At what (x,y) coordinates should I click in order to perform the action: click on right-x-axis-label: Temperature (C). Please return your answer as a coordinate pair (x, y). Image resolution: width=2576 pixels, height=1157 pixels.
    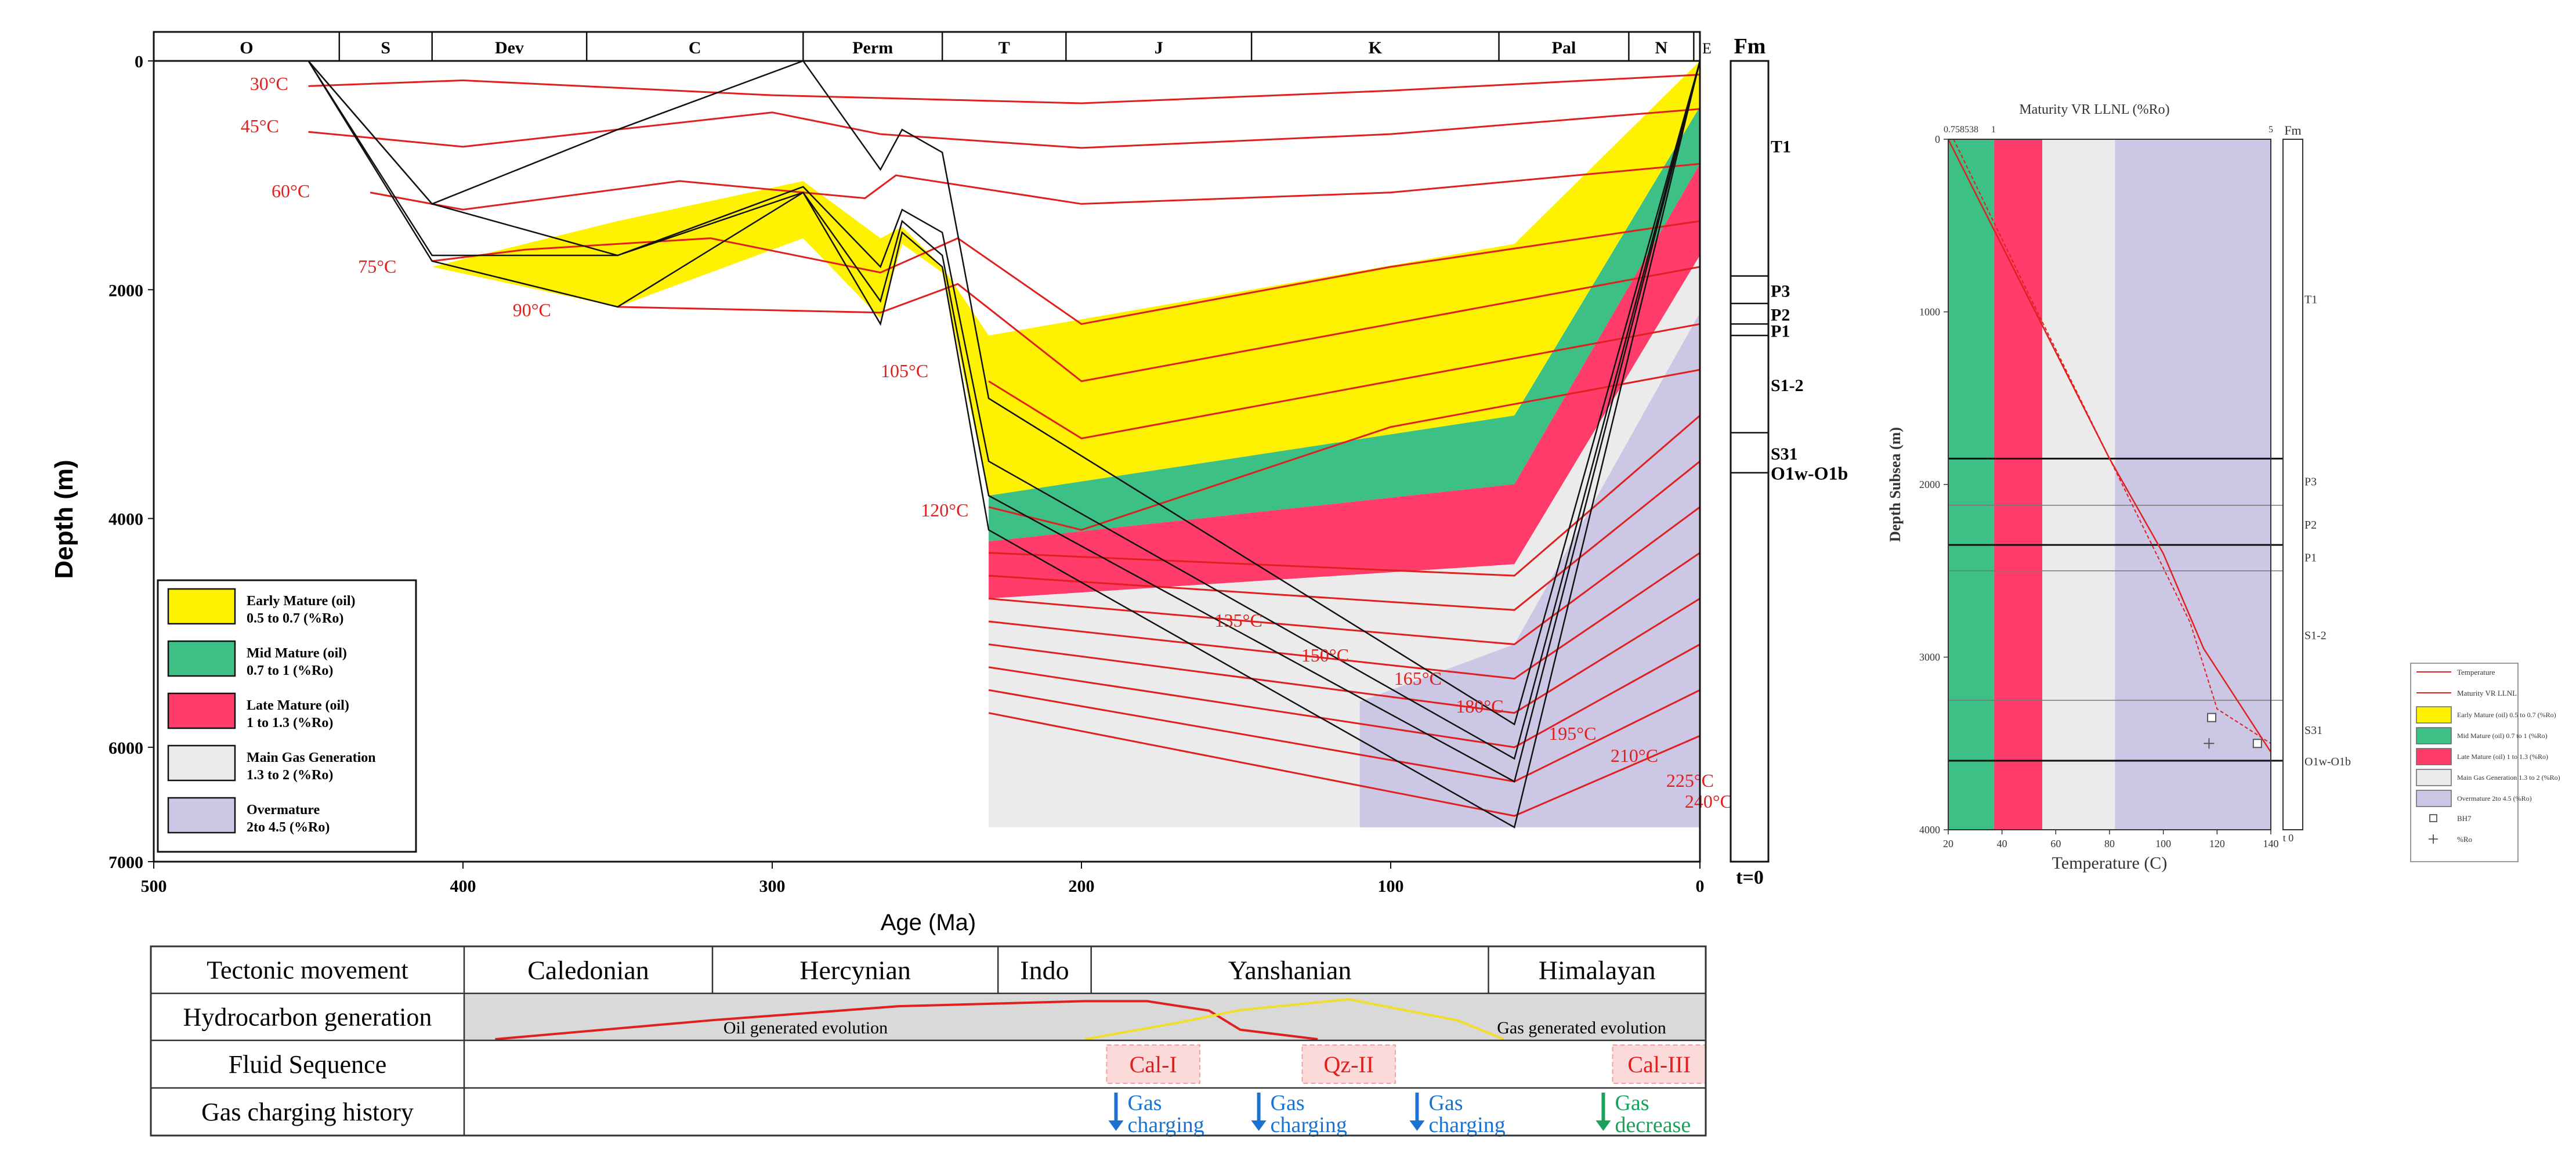
    Looking at the image, I should click on (2110, 863).